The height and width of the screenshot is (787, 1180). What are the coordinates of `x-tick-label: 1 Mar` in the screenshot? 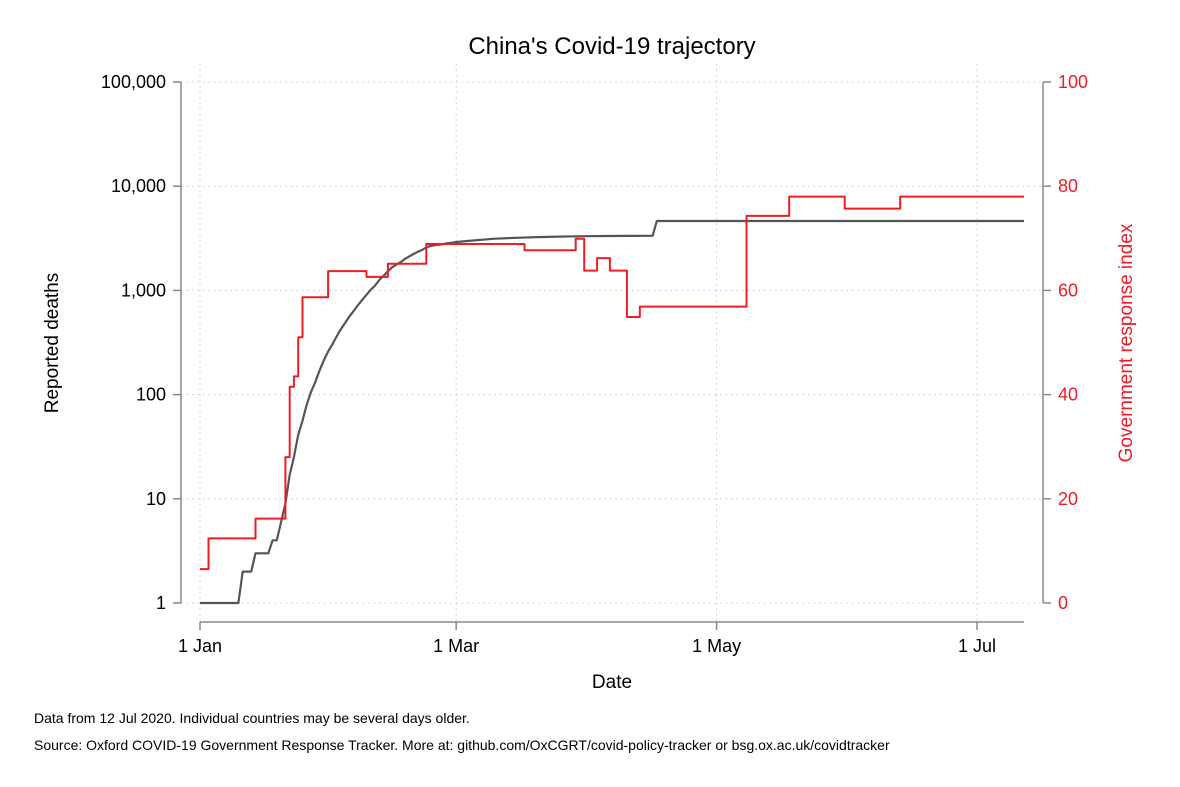 It's located at (456, 646).